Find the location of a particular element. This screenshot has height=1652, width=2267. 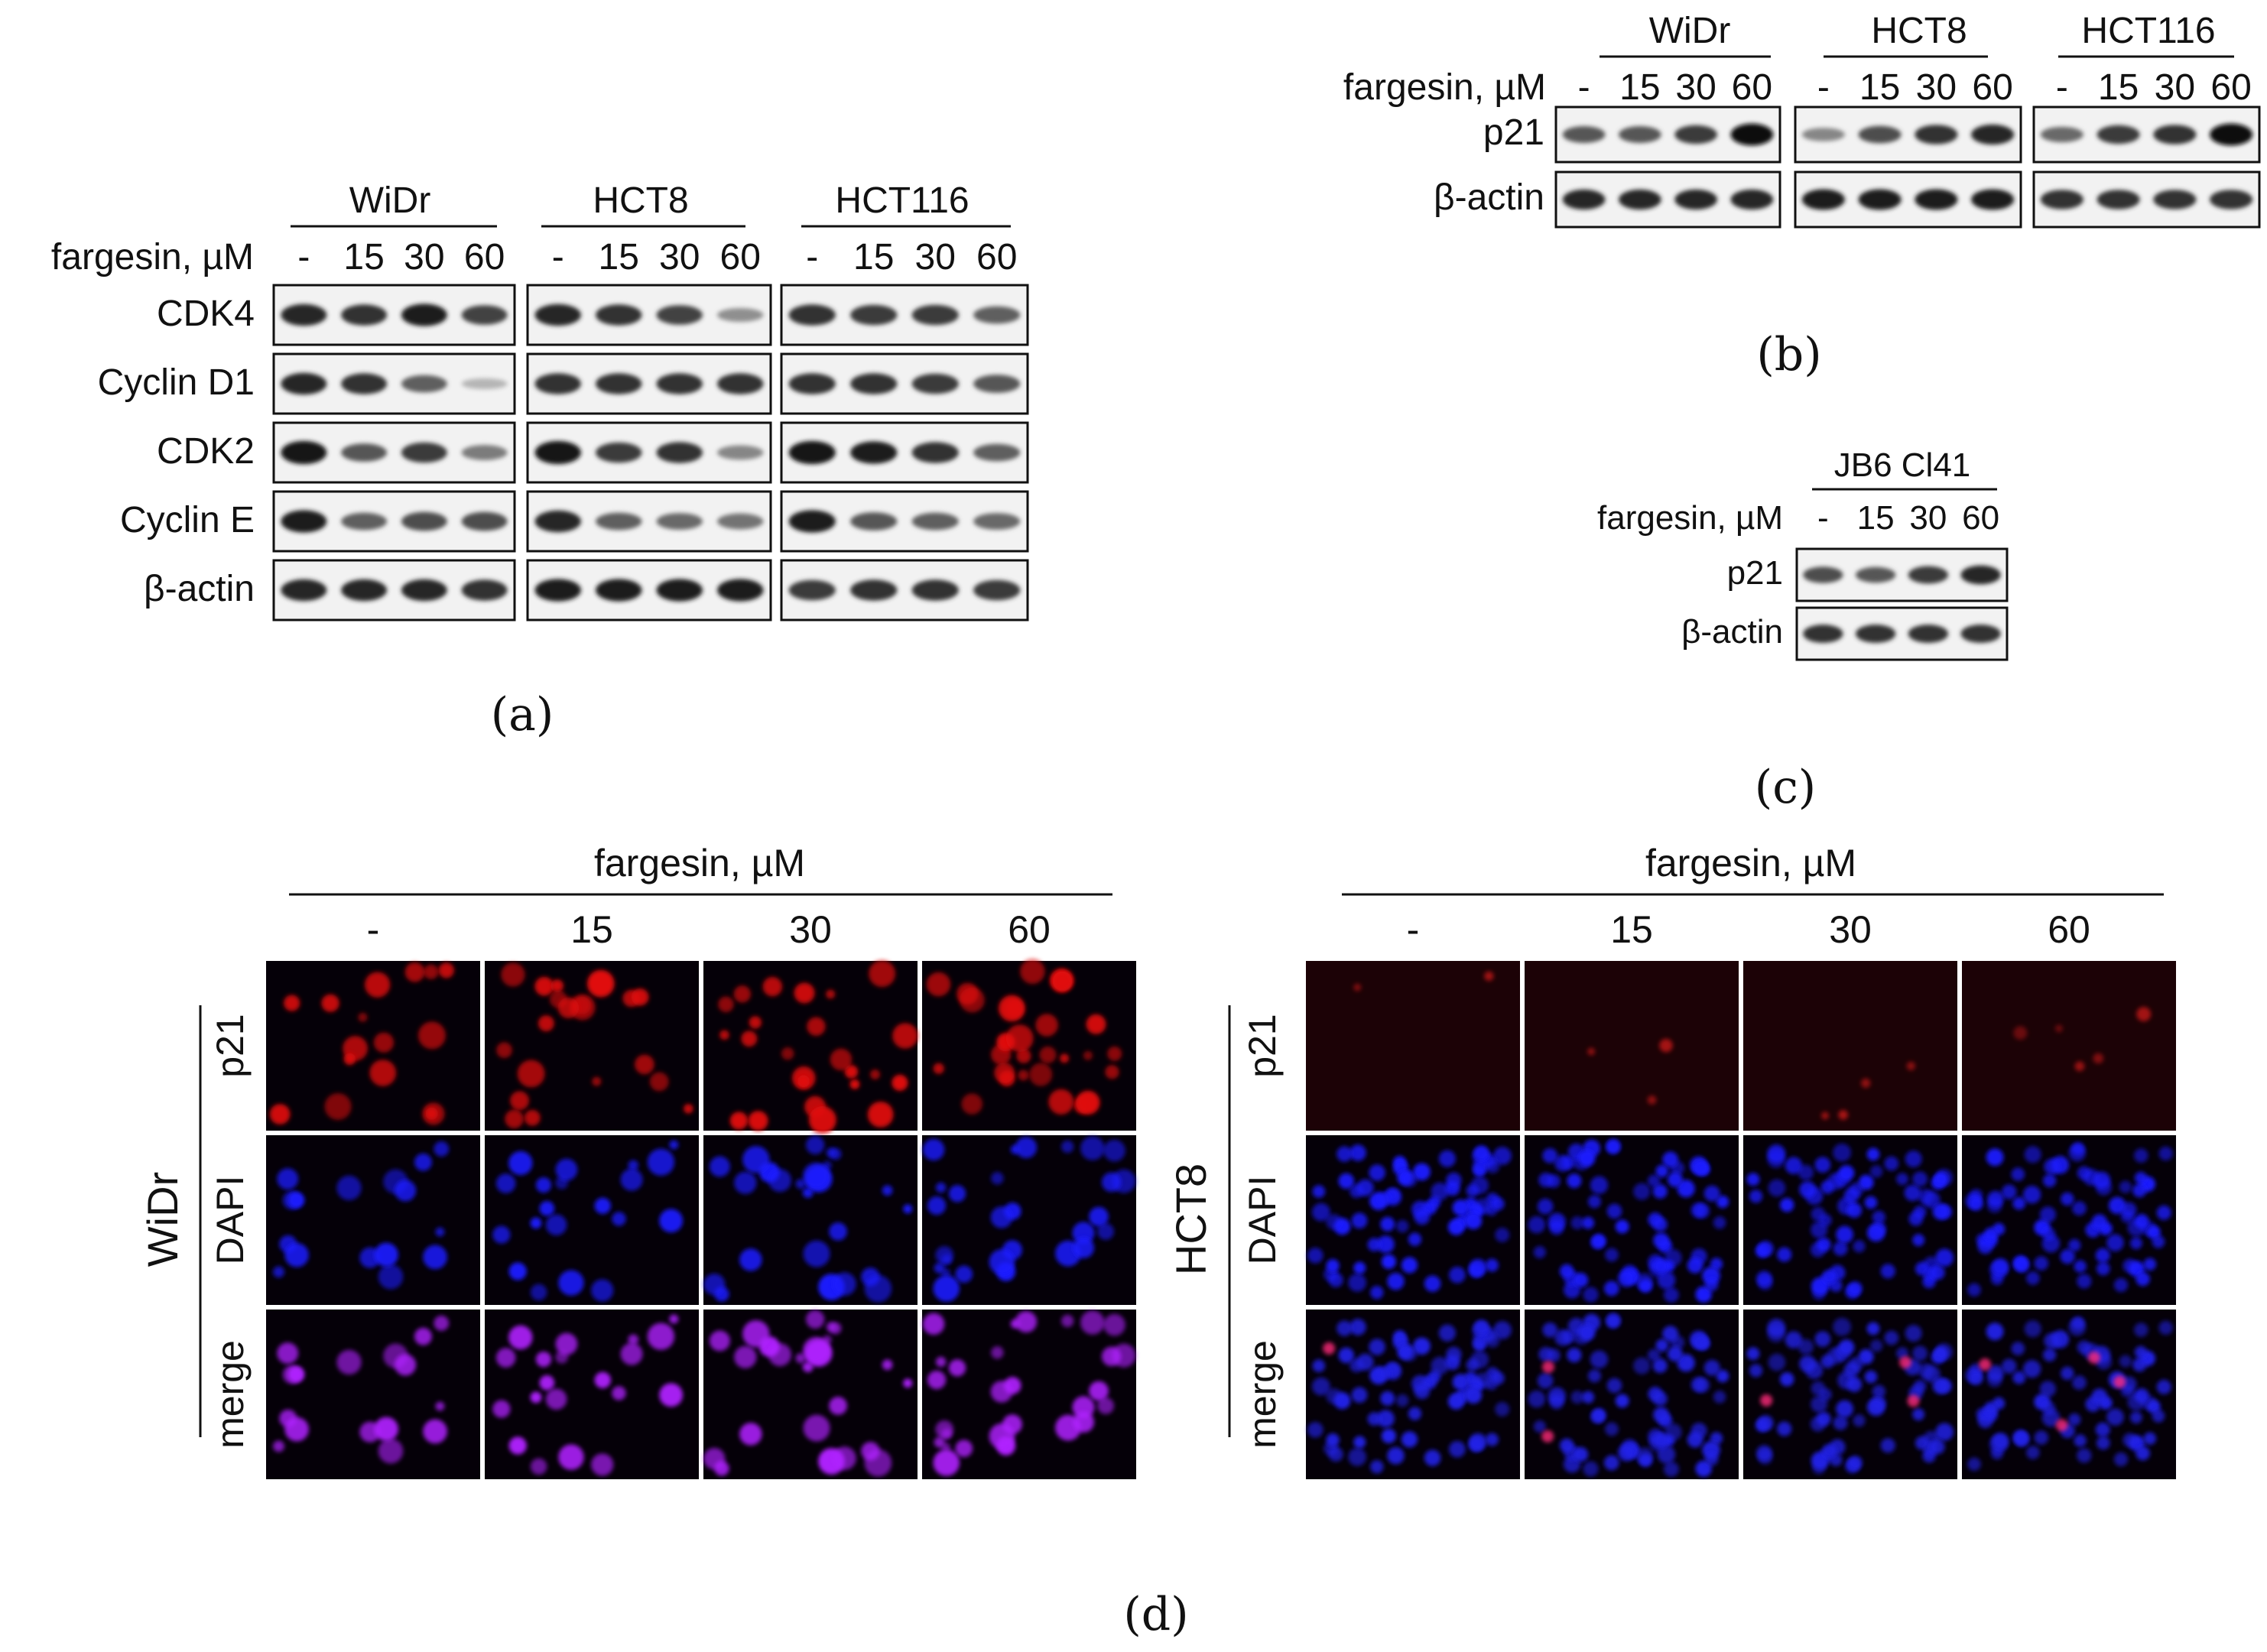

panel-b-cell-line-hct116: HCT116 is located at coordinates (2148, 31).